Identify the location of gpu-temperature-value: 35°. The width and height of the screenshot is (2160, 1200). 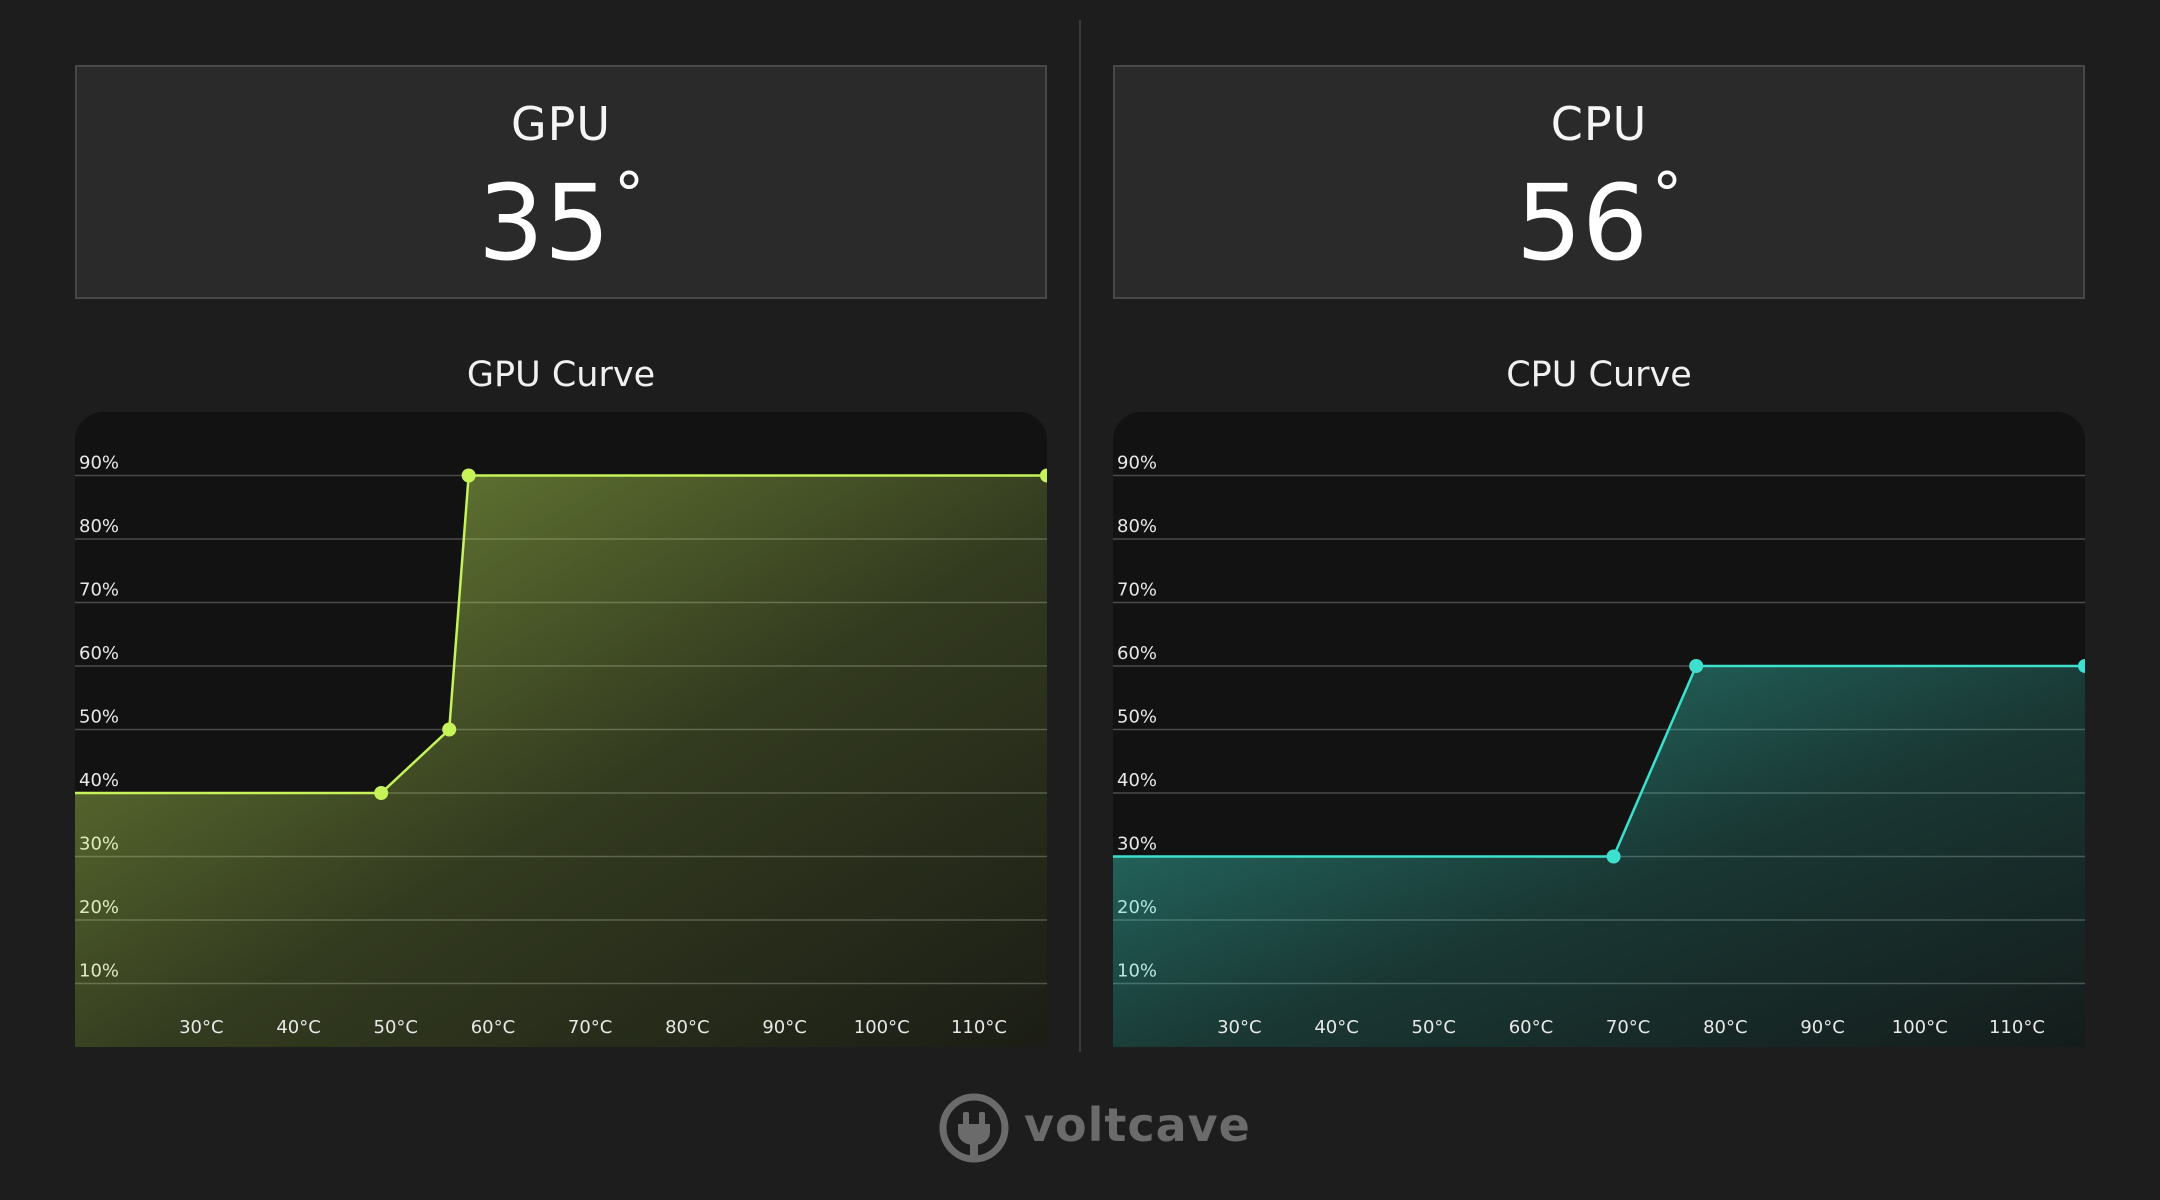
(561, 221).